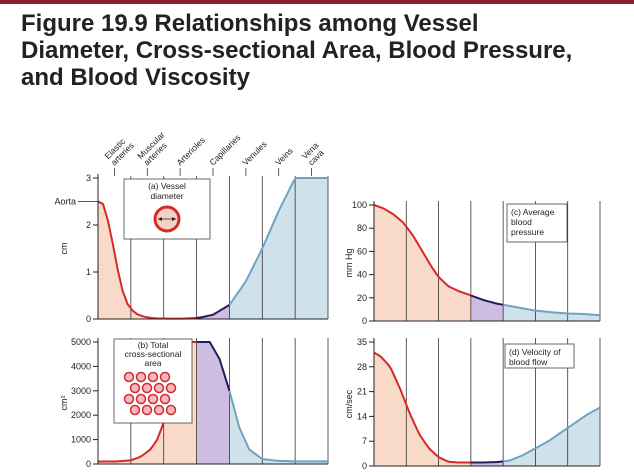 This screenshot has width=634, height=473. I want to click on y-tick-label: 5000, so click(81, 342).